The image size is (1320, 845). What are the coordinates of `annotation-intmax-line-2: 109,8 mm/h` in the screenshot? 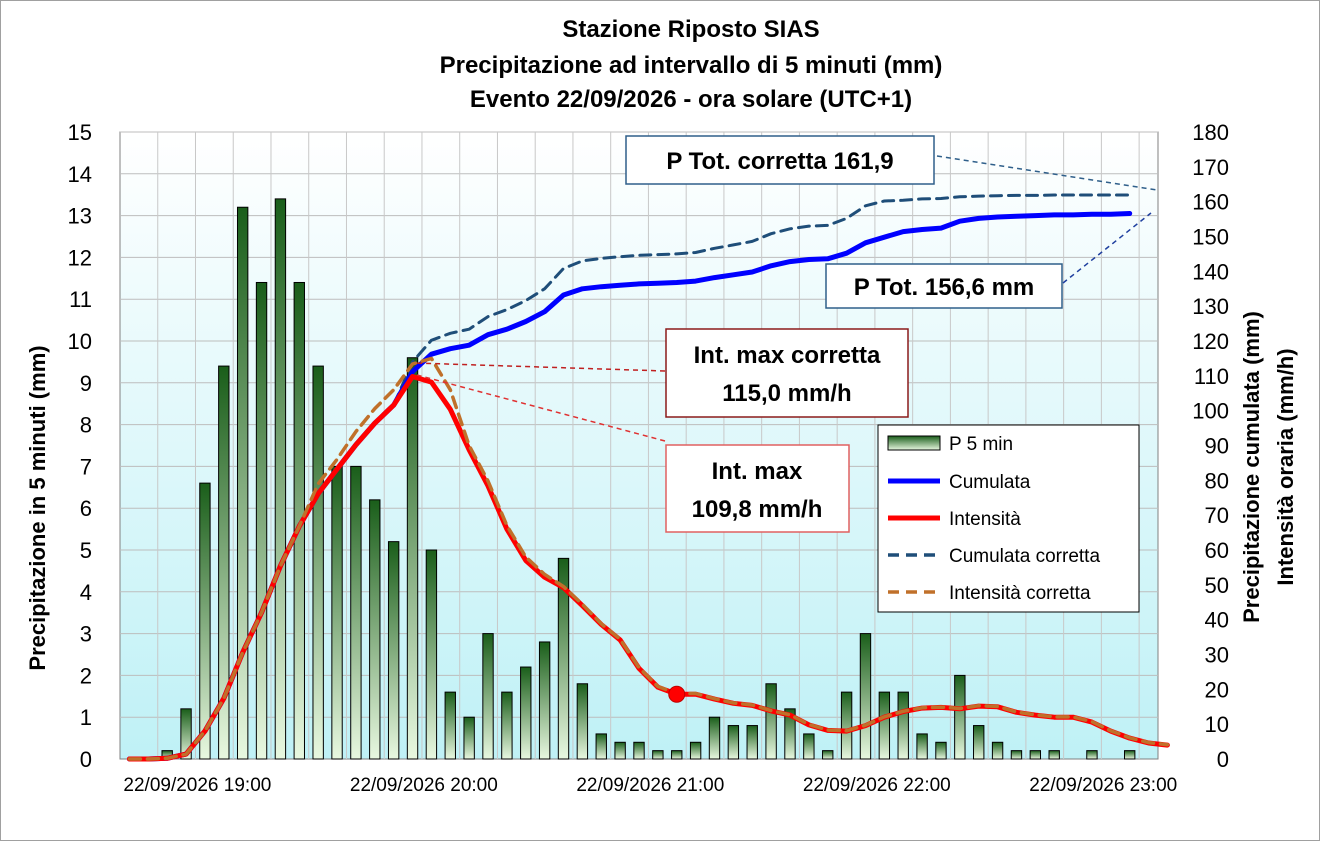 It's located at (757, 509).